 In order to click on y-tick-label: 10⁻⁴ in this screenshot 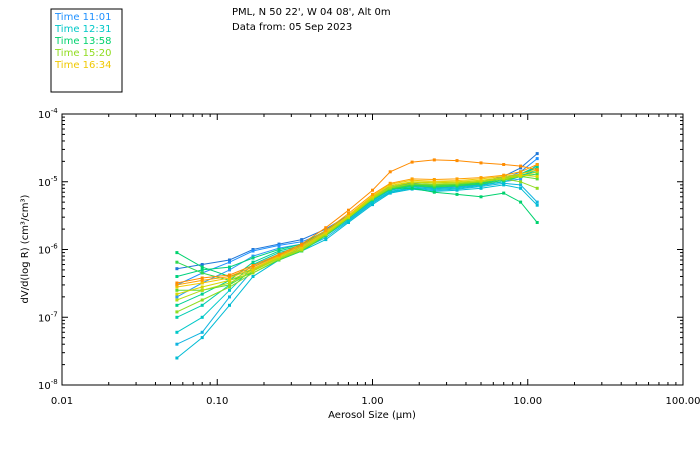, I will do `click(48, 114)`.